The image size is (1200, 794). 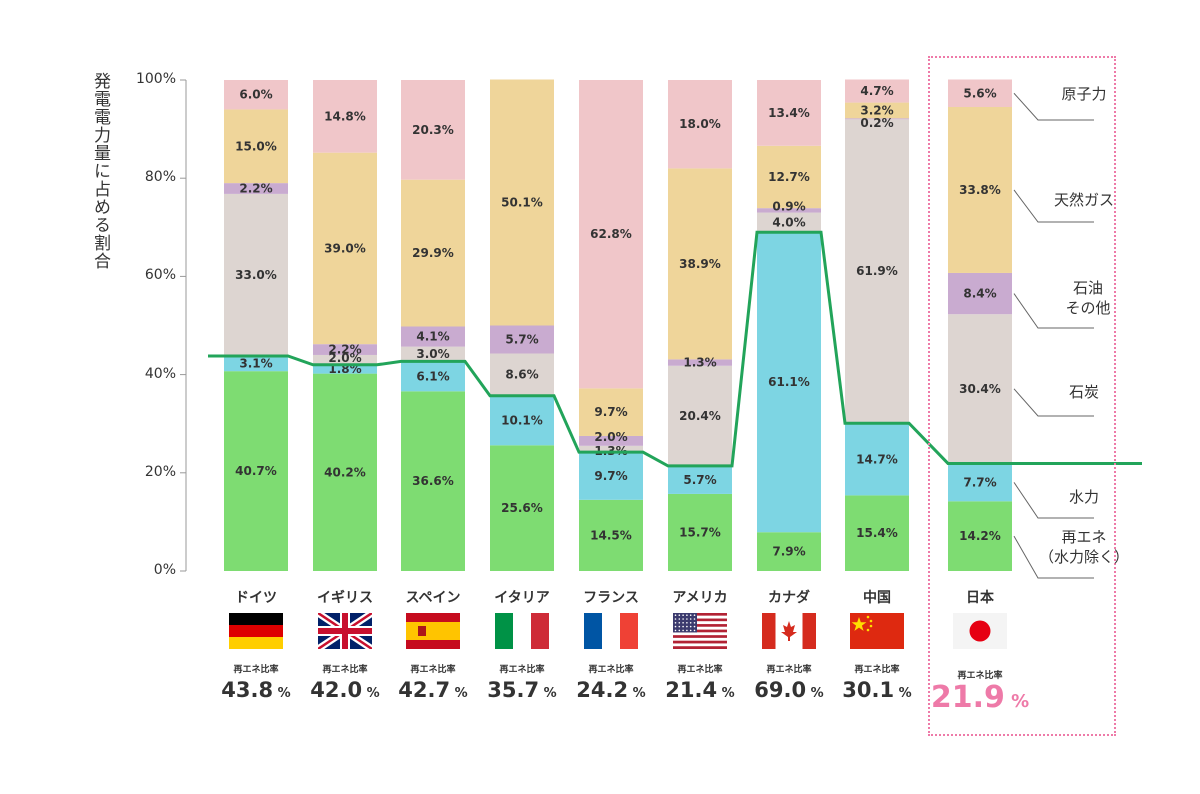 I want to click on segment-value-label: 20.3%, so click(x=433, y=130).